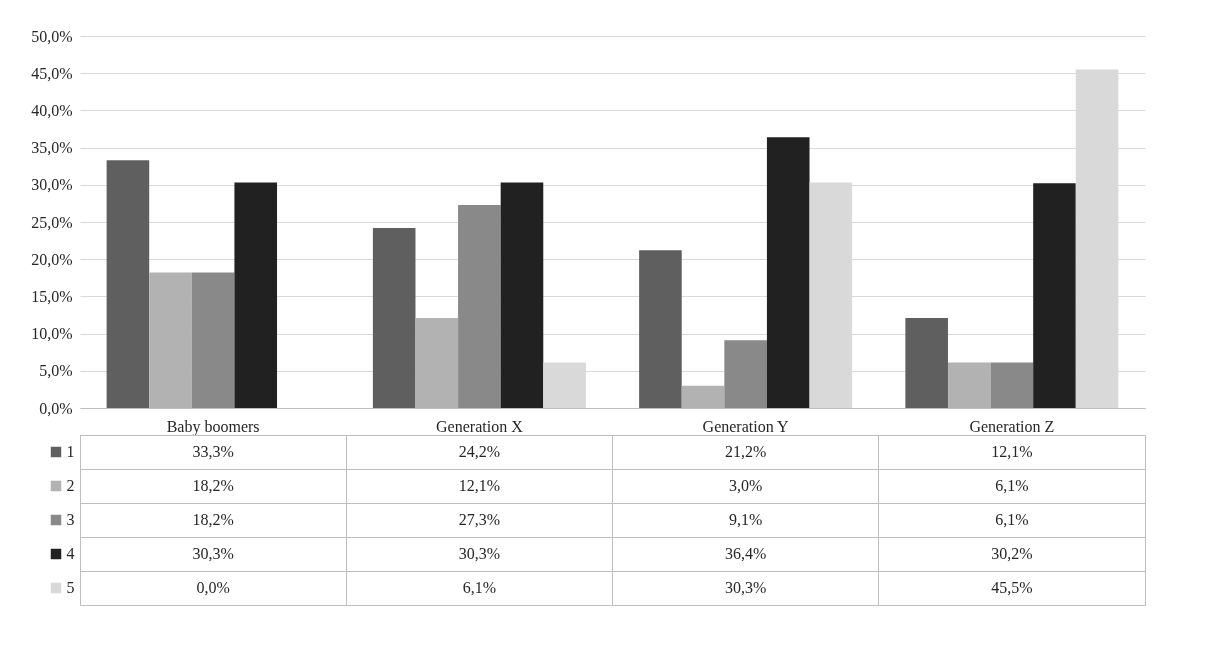 The image size is (1223, 651). I want to click on y-tick-label: 30,0%, so click(52, 185).